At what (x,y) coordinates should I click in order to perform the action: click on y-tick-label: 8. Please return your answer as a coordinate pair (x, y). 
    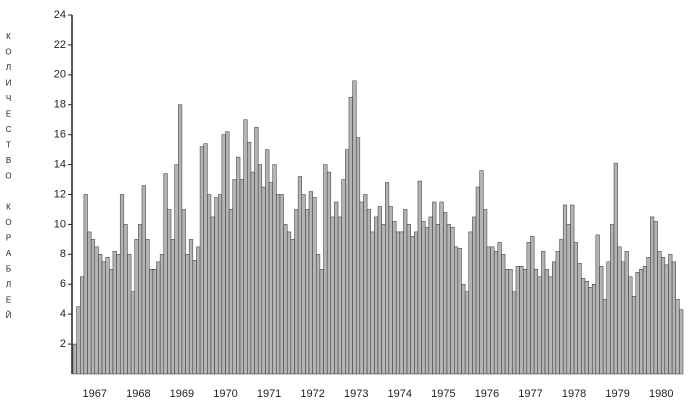
    Looking at the image, I should click on (63, 254).